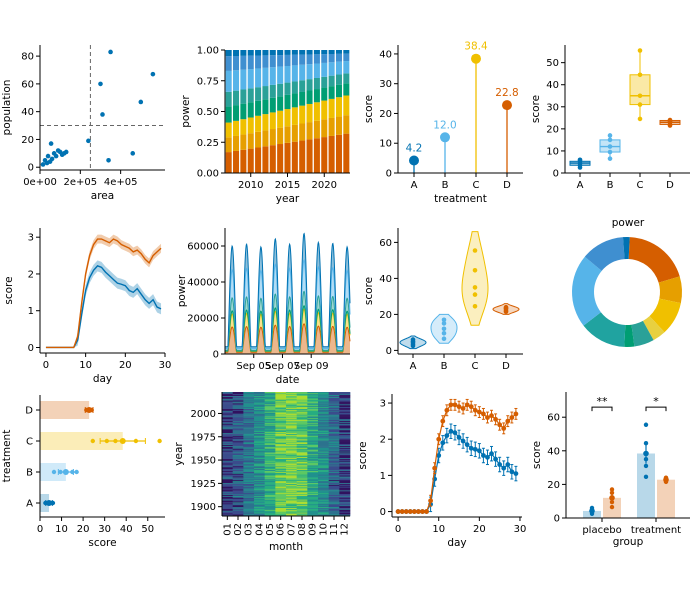 The image size is (700, 600). What do you see at coordinates (646, 459) in the screenshot?
I see `bar-point` at bounding box center [646, 459].